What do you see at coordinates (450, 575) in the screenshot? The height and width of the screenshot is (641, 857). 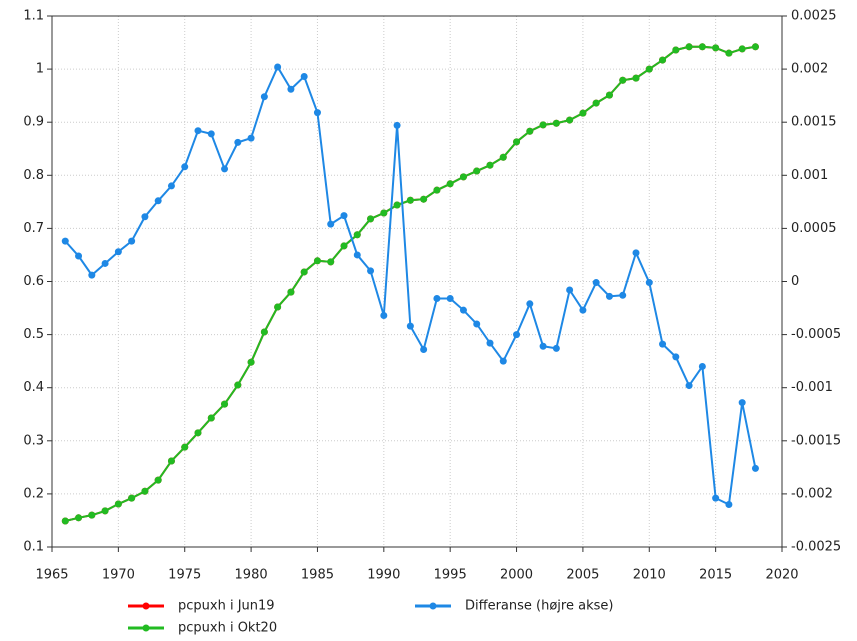 I see `x-tick-label: 1995` at bounding box center [450, 575].